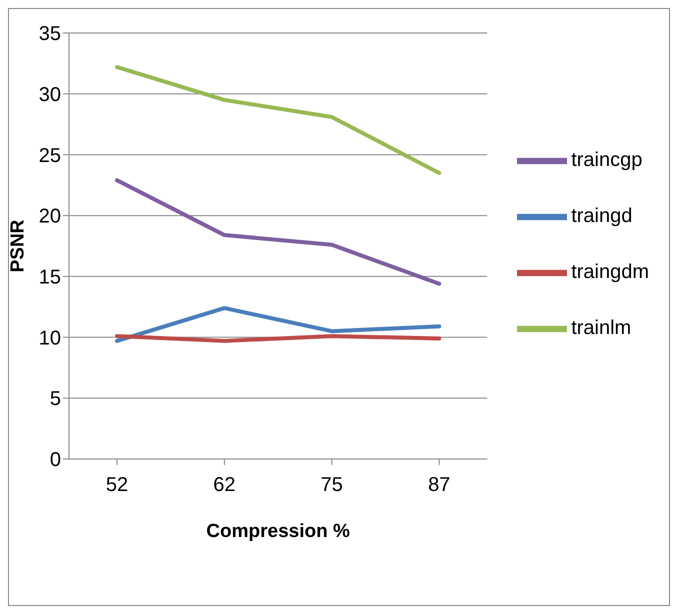 The image size is (676, 615). What do you see at coordinates (49, 34) in the screenshot?
I see `y-tick-label: 35` at bounding box center [49, 34].